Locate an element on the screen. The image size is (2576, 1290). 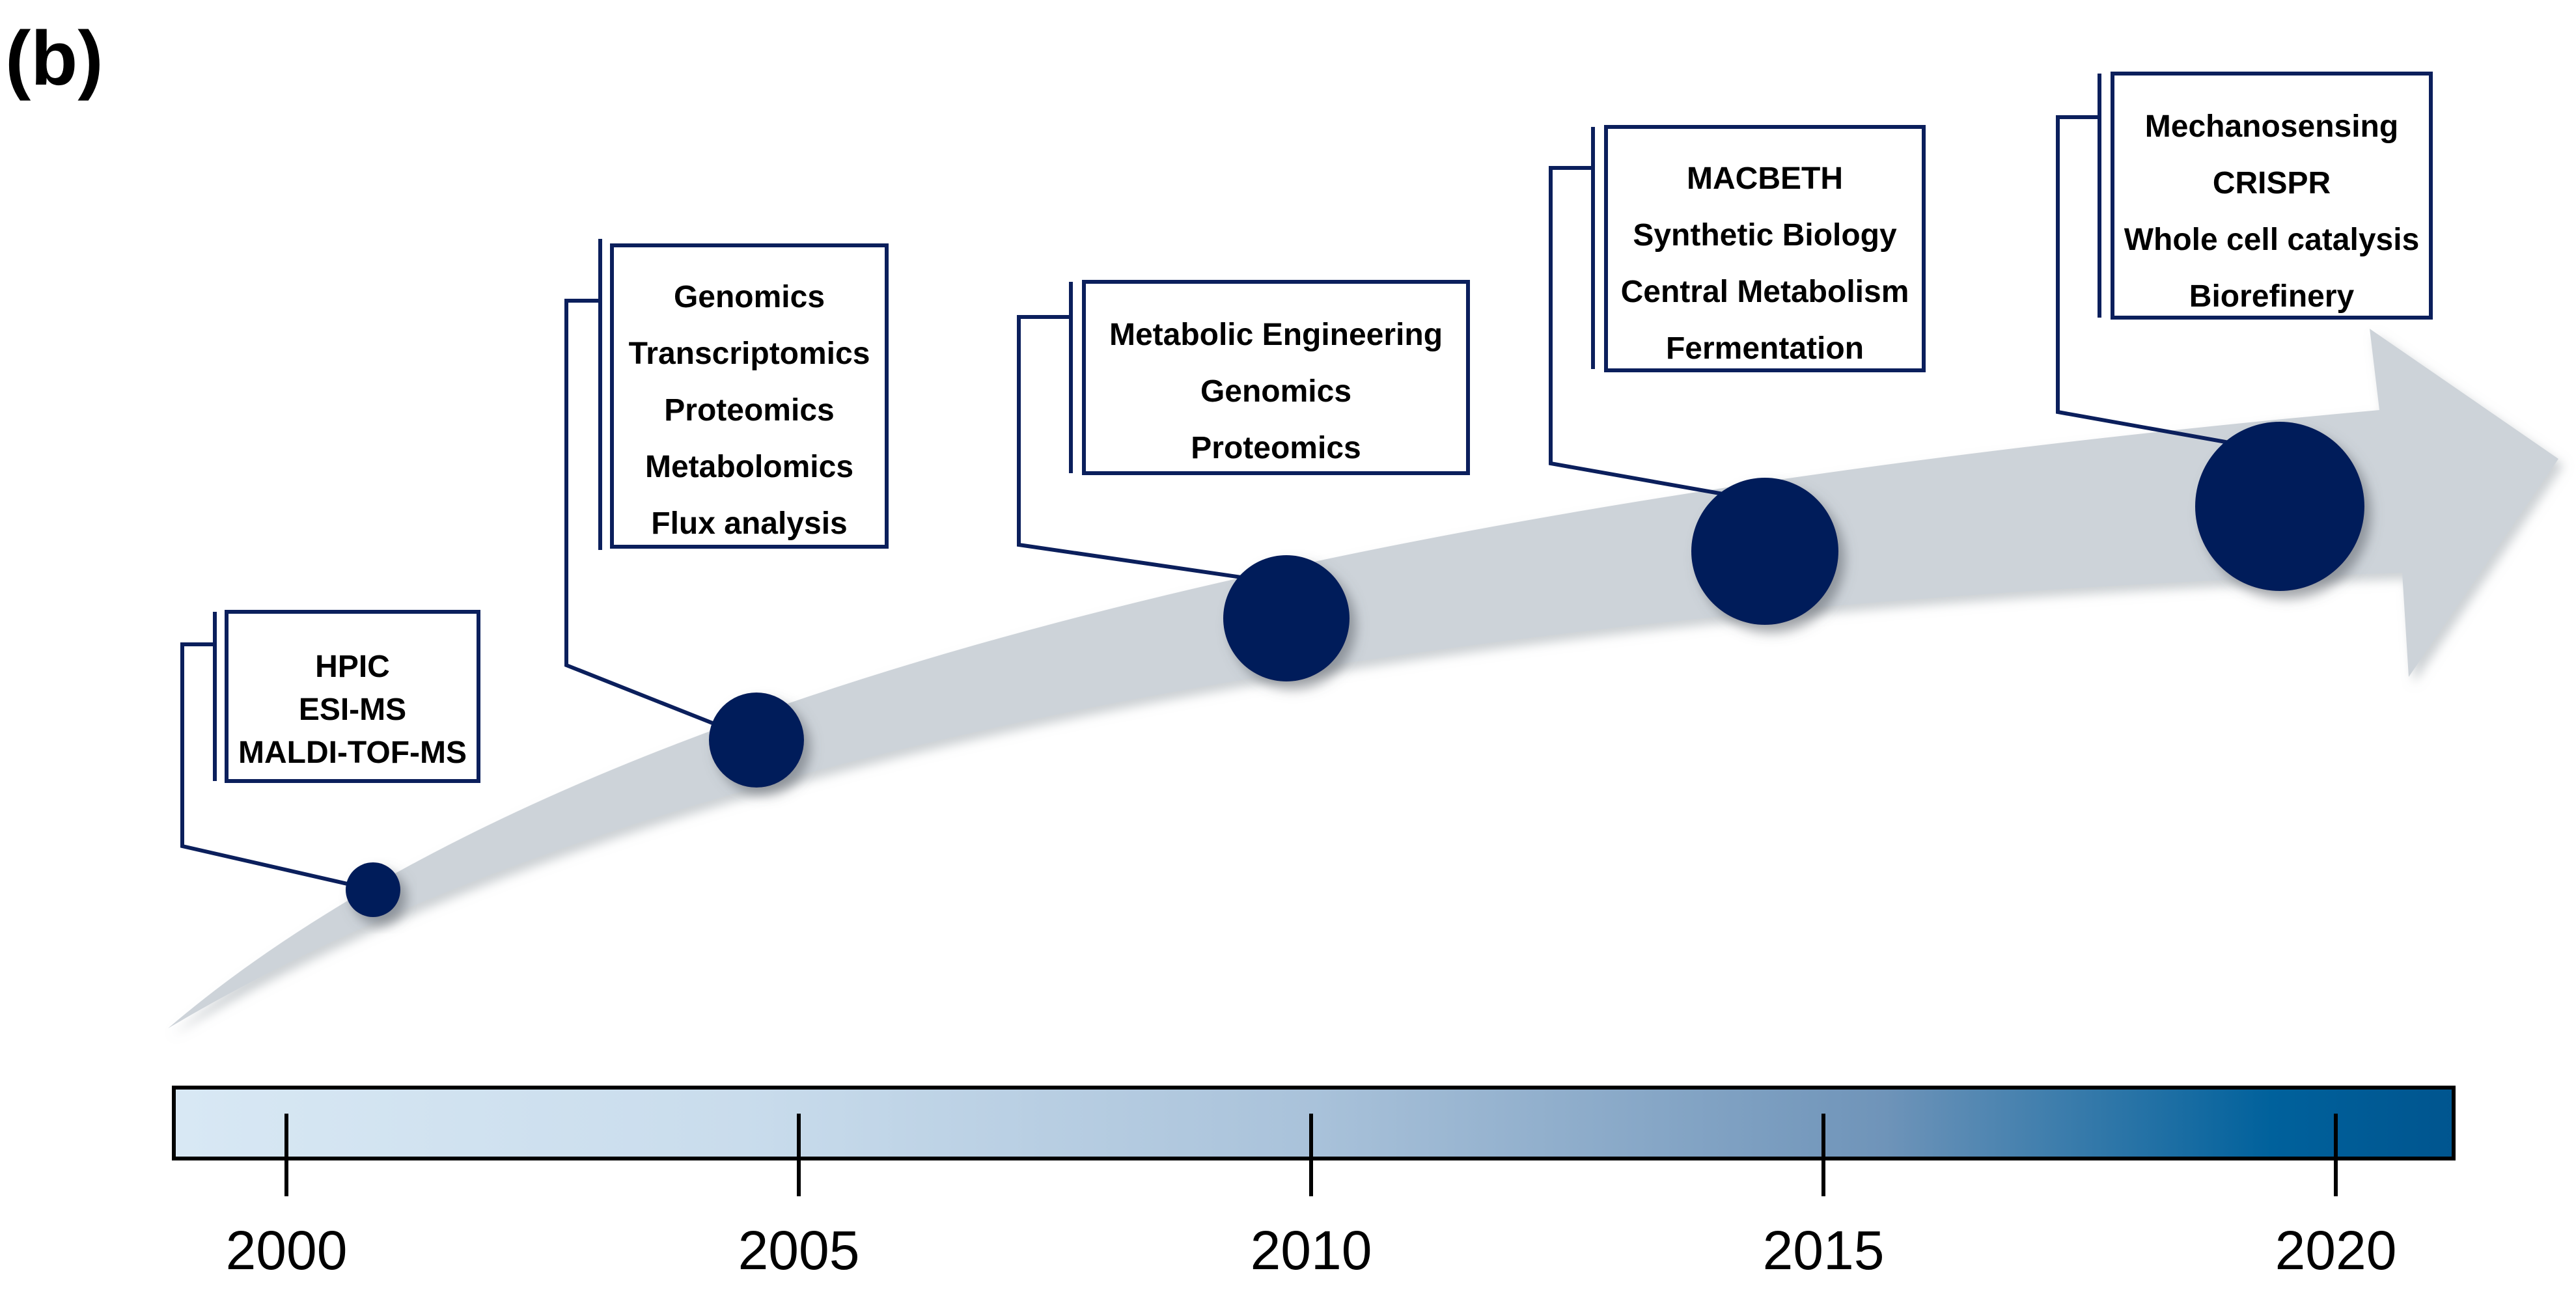
label-item: Transcriptomics is located at coordinates (749, 353).